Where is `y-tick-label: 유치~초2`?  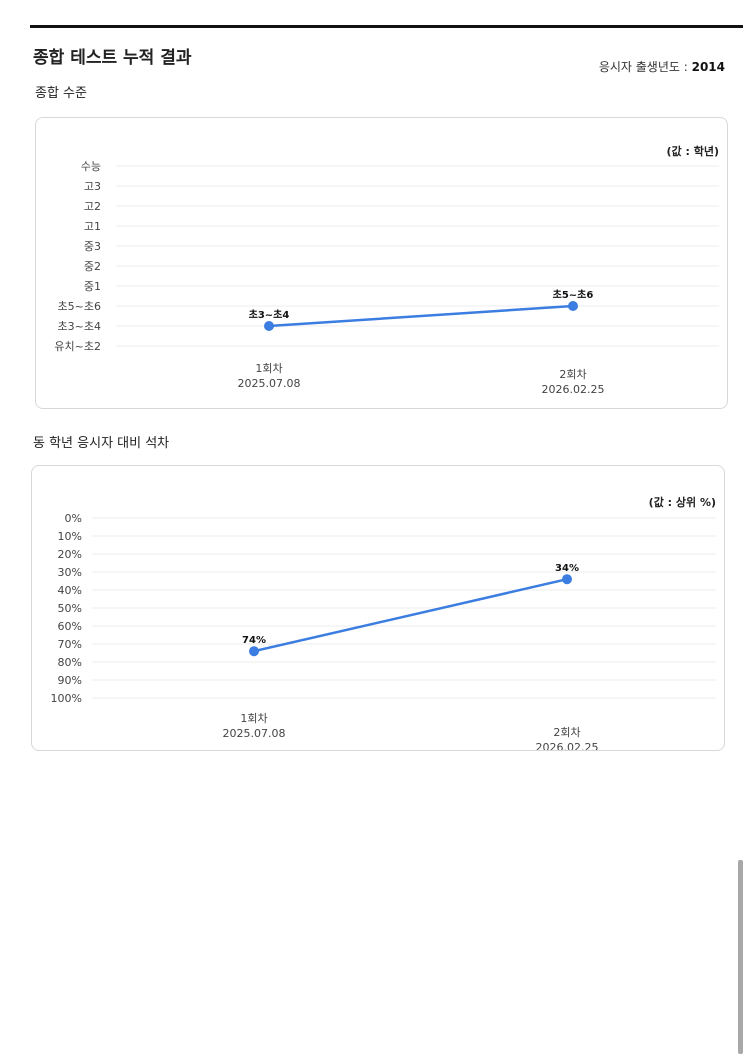
y-tick-label: 유치~초2 is located at coordinates (77, 346).